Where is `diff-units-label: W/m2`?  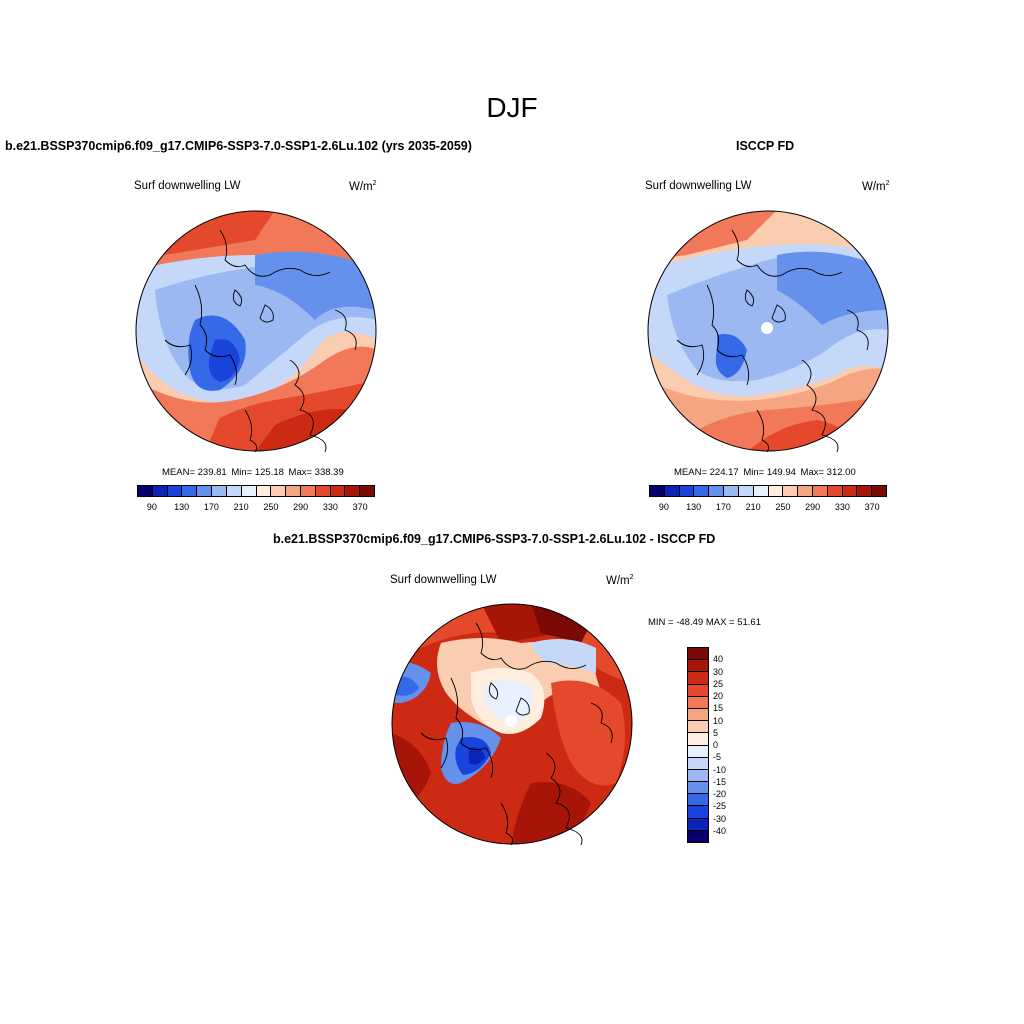 diff-units-label: W/m2 is located at coordinates (620, 580).